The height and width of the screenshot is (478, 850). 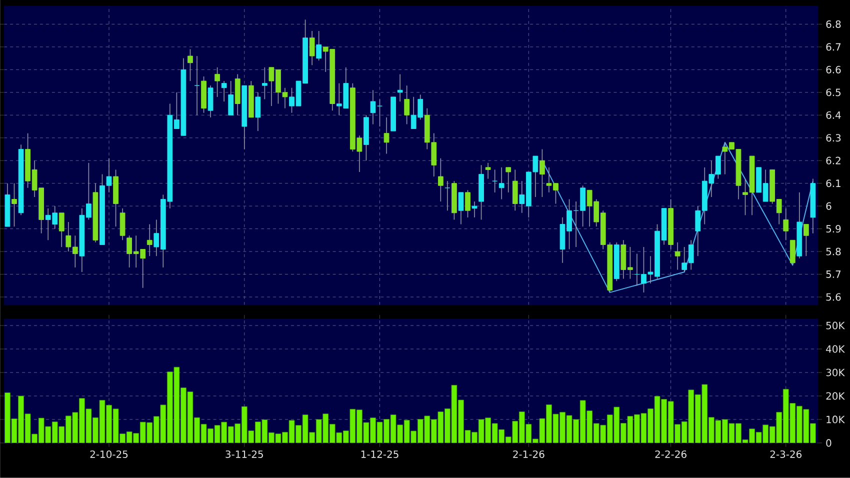 I want to click on y-tick-label: 6.8, so click(x=833, y=24).